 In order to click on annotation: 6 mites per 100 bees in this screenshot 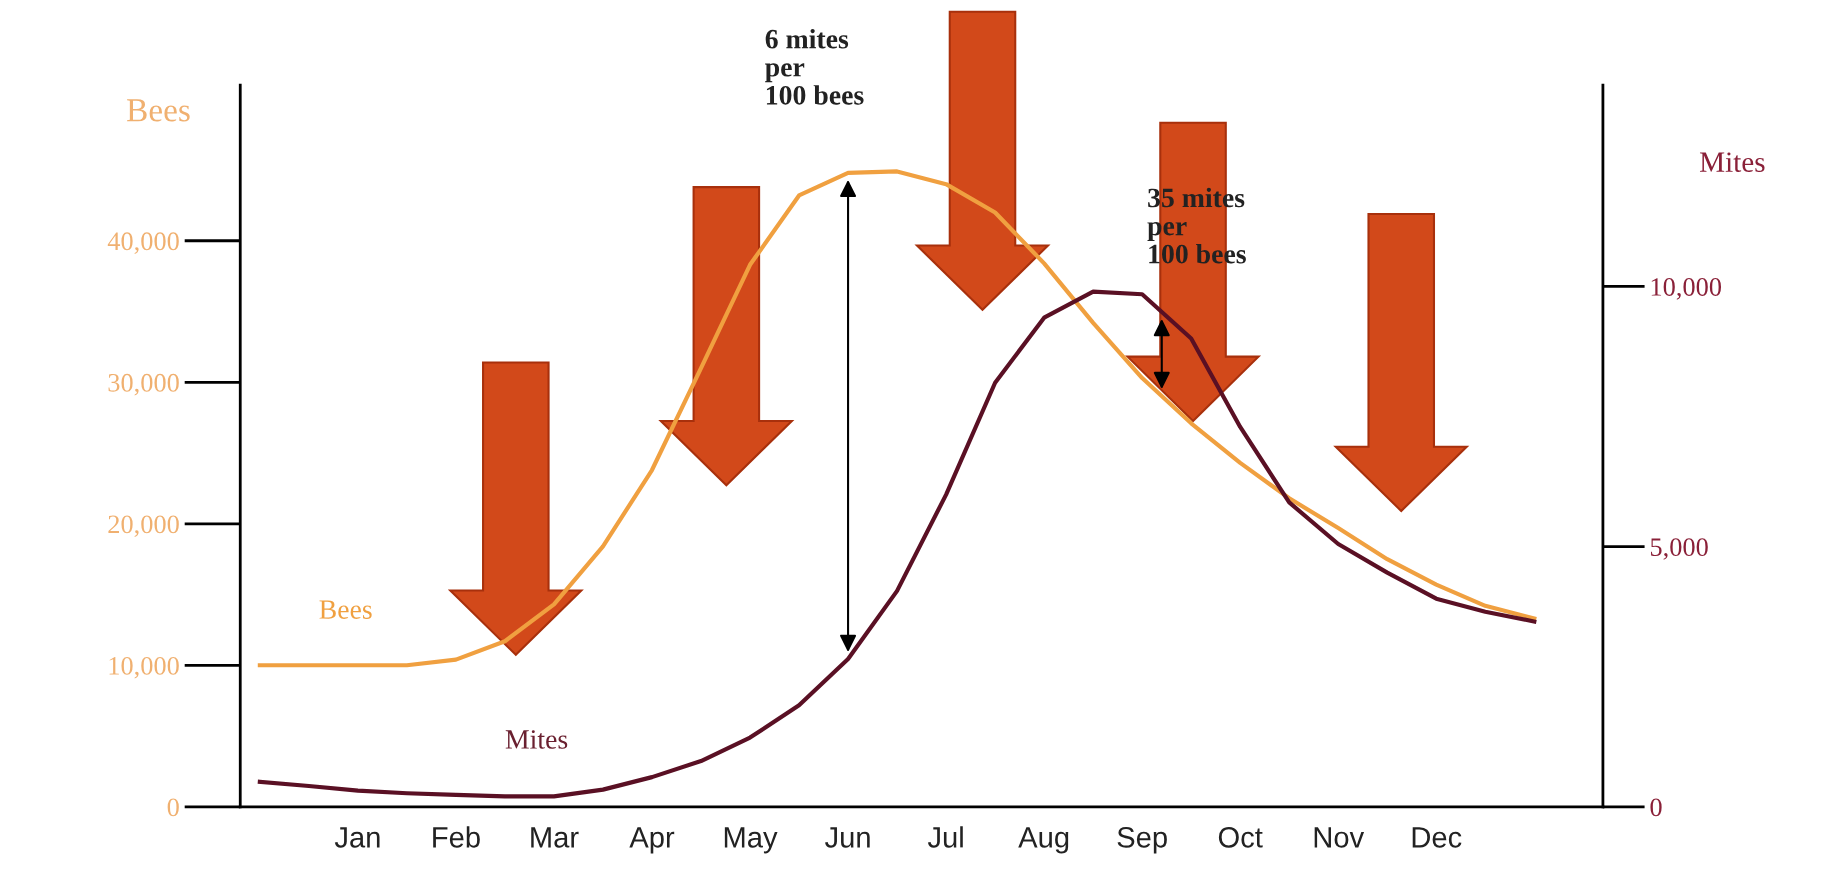, I will do `click(814, 66)`.